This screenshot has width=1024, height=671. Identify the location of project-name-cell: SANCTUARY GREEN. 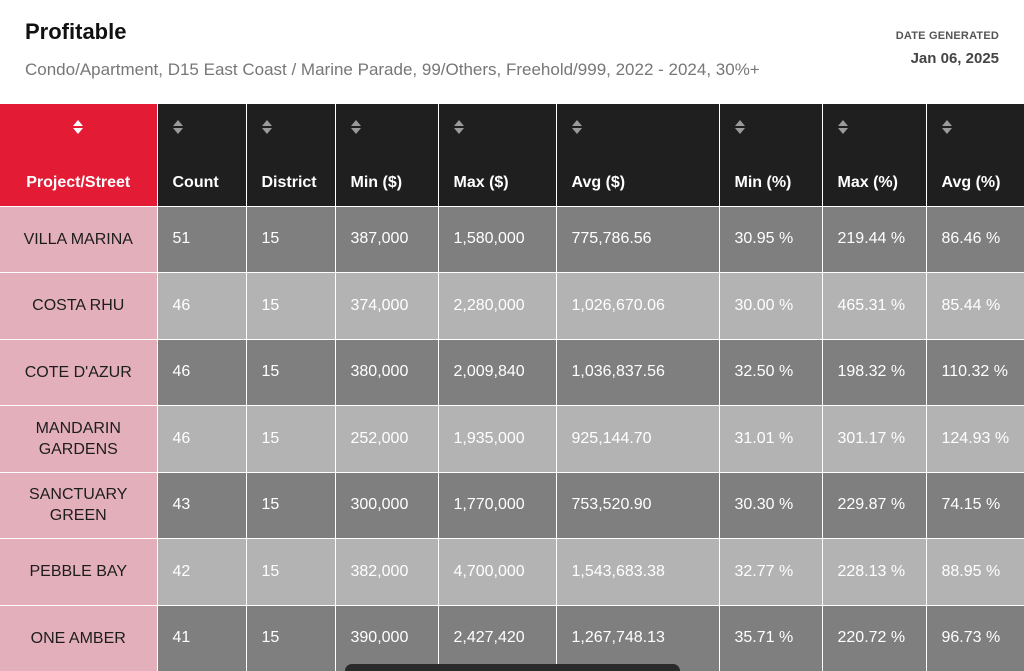
(79, 505).